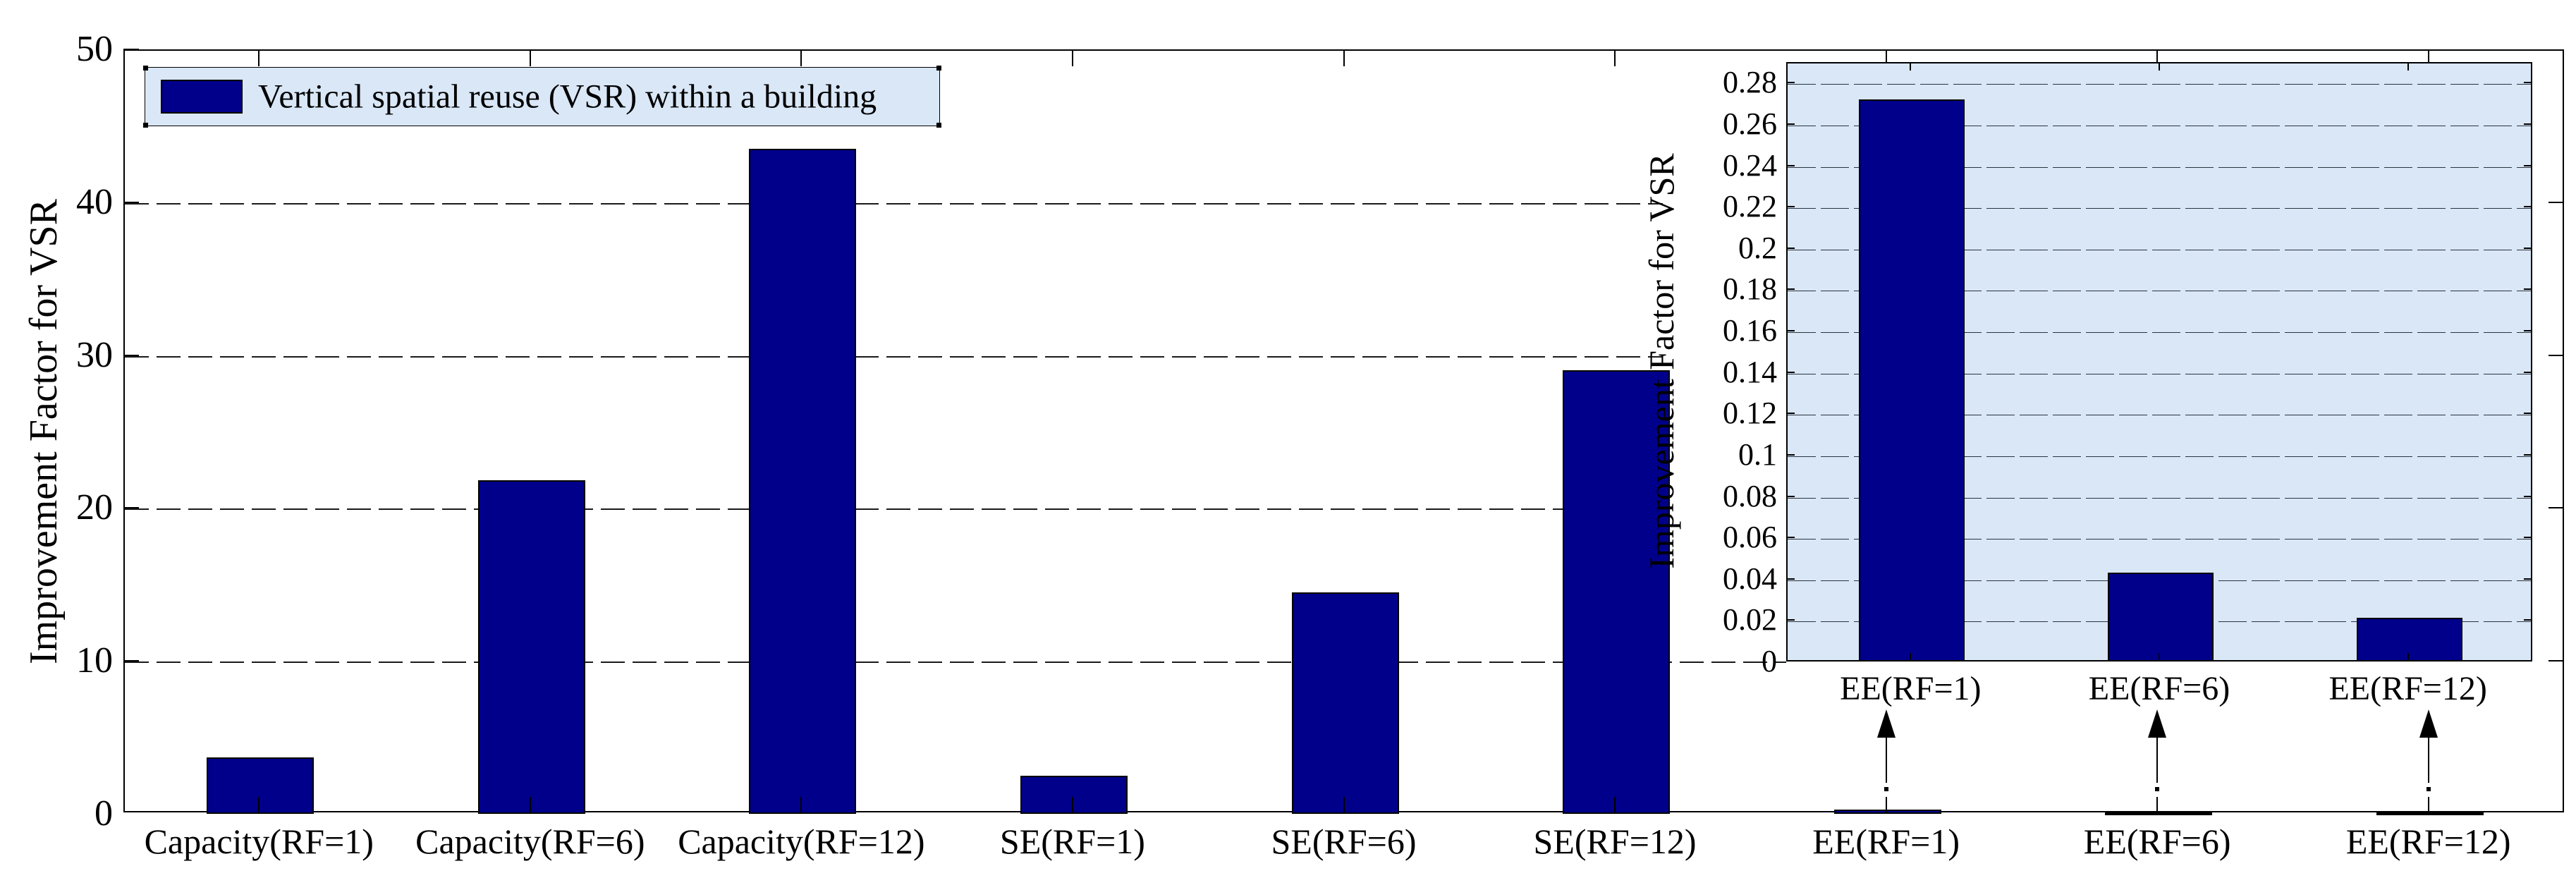  I want to click on main-bar-EE(RF=6), so click(2159, 813).